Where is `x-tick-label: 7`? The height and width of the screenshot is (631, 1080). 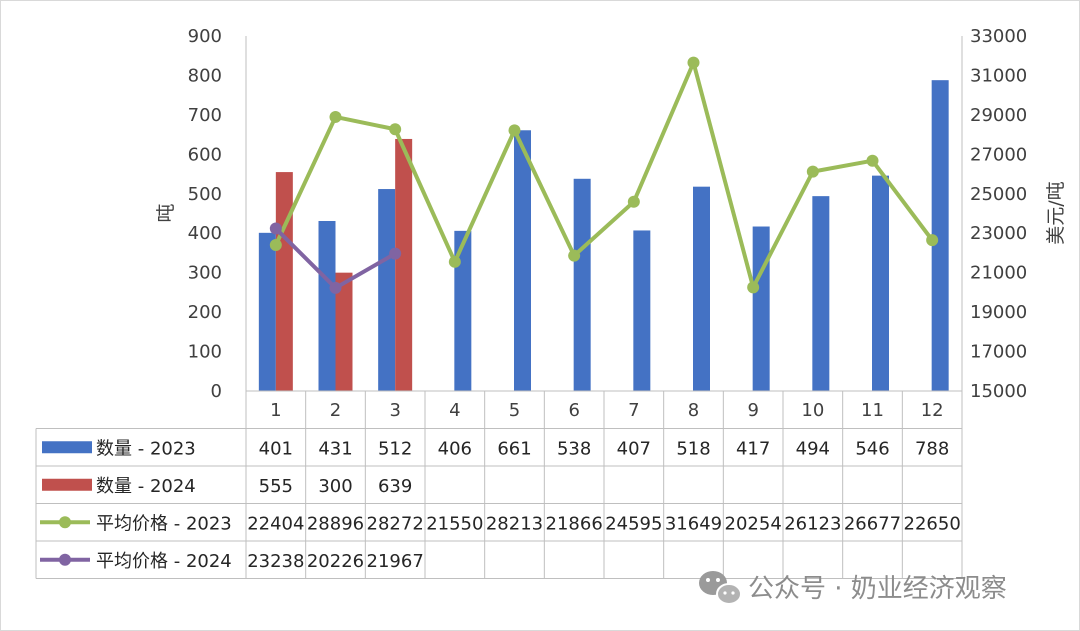 x-tick-label: 7 is located at coordinates (633, 410).